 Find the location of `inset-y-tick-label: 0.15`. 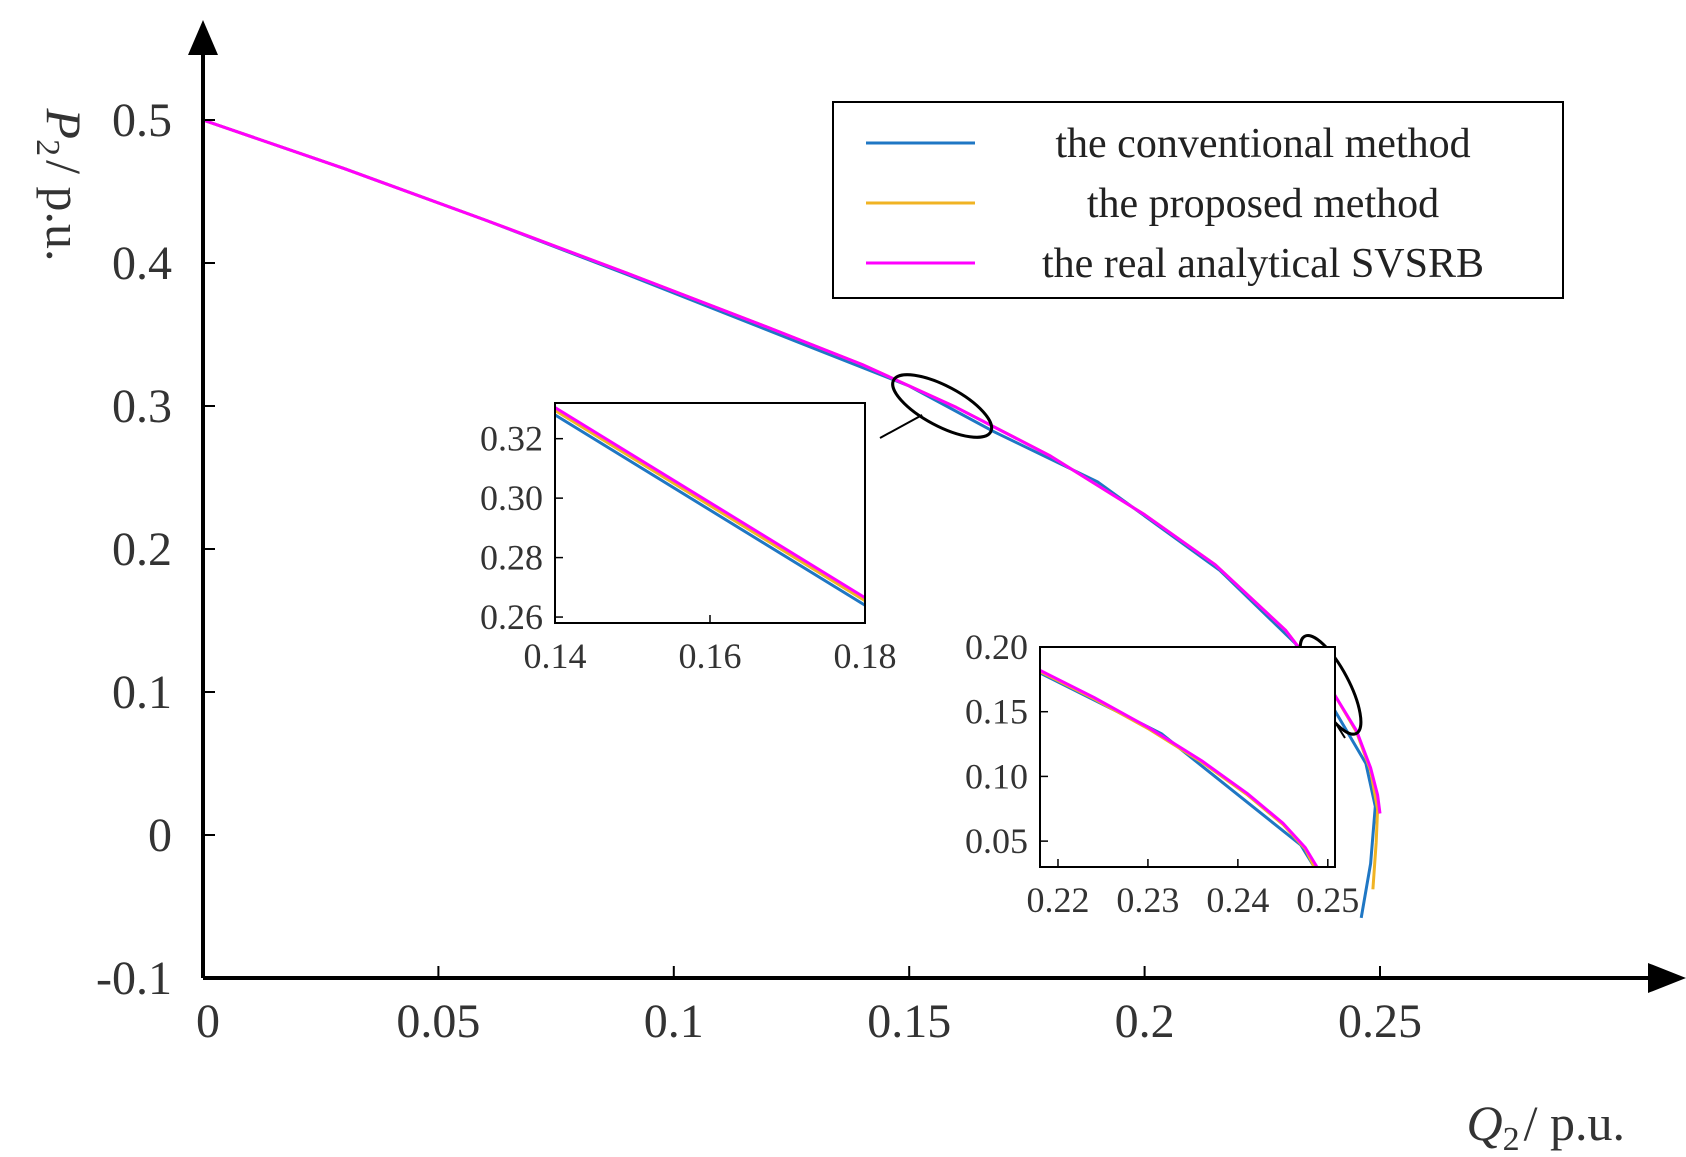

inset-y-tick-label: 0.15 is located at coordinates (996, 712).